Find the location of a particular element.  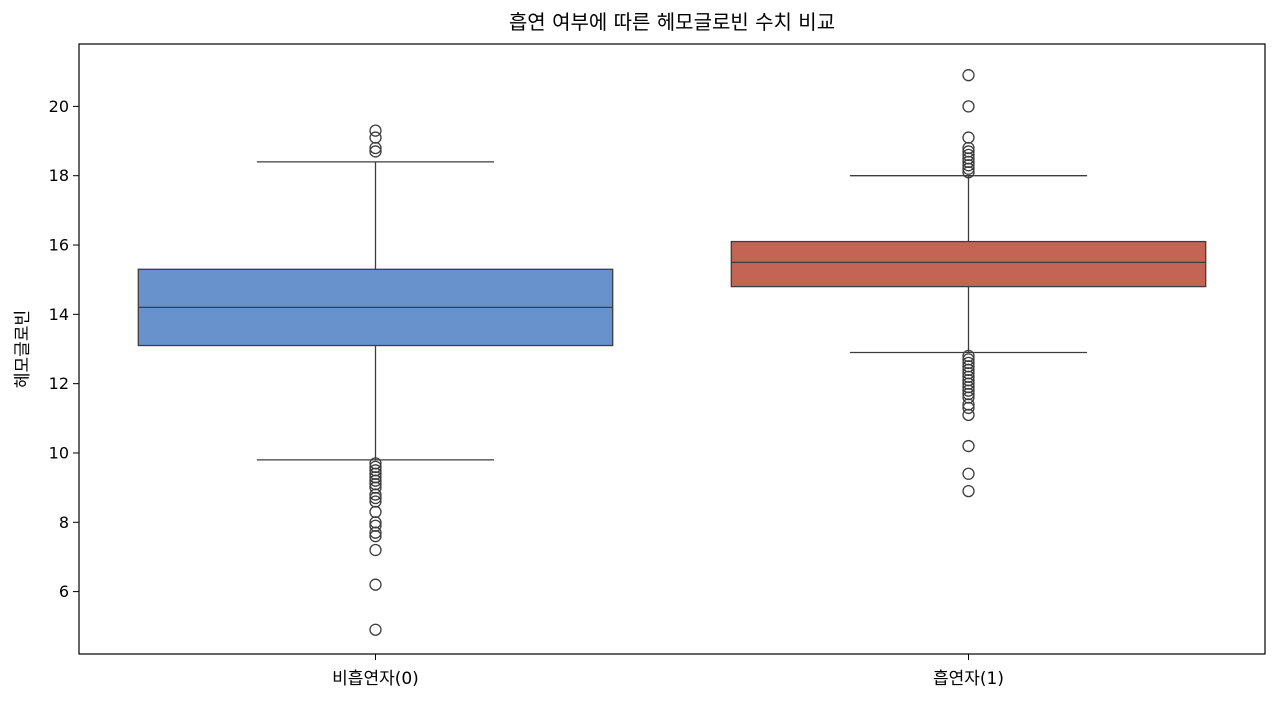

y-tick-label: 18 is located at coordinates (59, 175).